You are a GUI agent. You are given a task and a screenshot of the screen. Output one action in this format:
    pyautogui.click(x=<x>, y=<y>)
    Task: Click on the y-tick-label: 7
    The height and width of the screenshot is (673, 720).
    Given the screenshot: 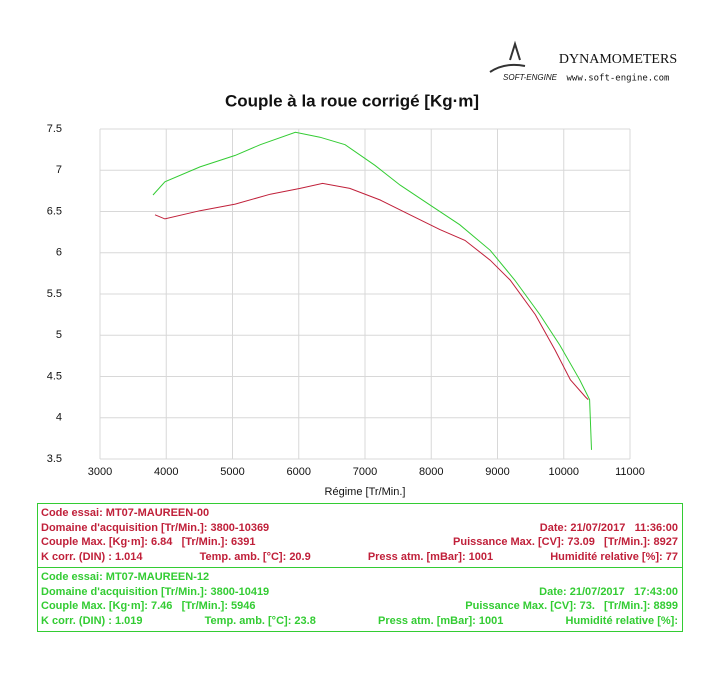 What is the action you would take?
    pyautogui.click(x=59, y=170)
    